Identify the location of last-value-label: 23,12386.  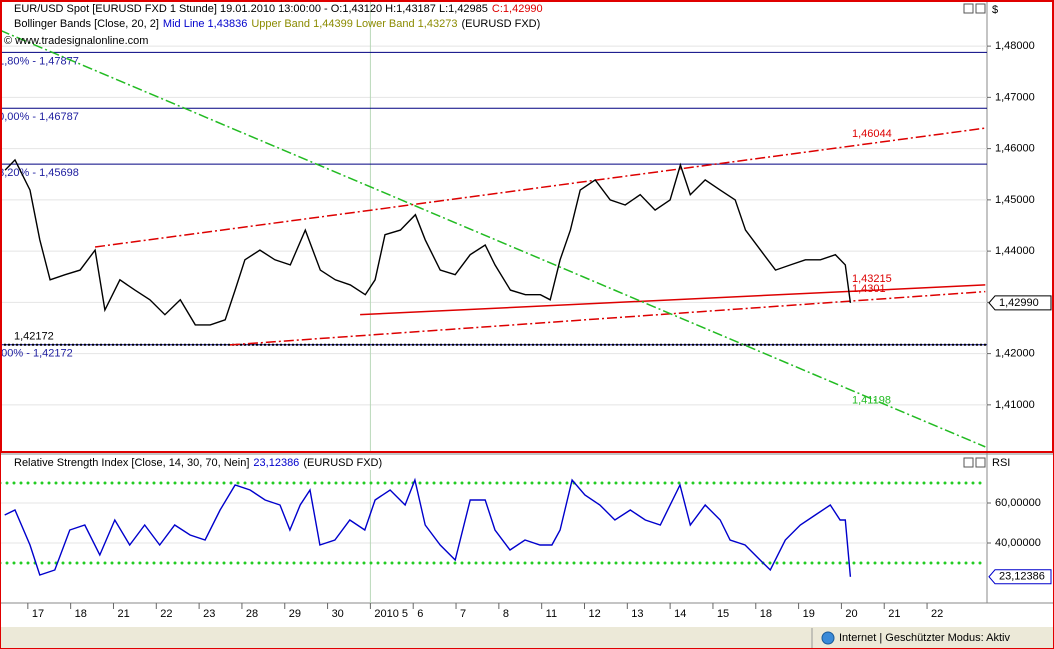
(1022, 577).